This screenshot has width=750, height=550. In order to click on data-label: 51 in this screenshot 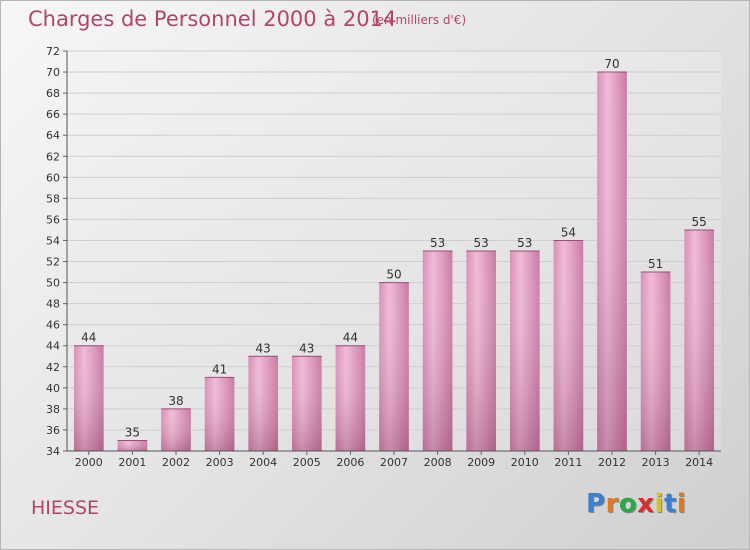, I will do `click(655, 264)`.